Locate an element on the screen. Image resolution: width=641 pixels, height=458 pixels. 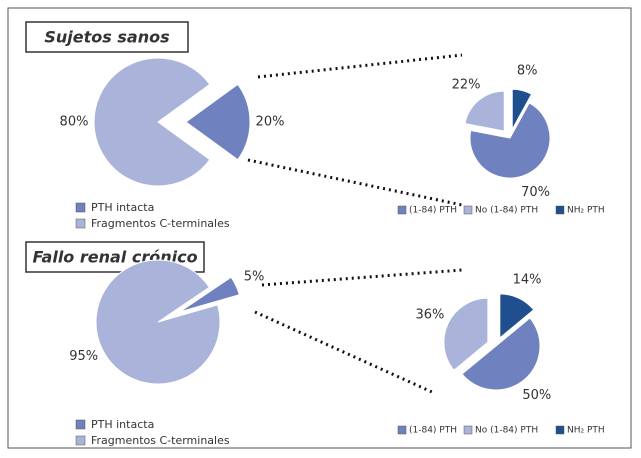
slice-label: 22% is located at coordinates (466, 84).